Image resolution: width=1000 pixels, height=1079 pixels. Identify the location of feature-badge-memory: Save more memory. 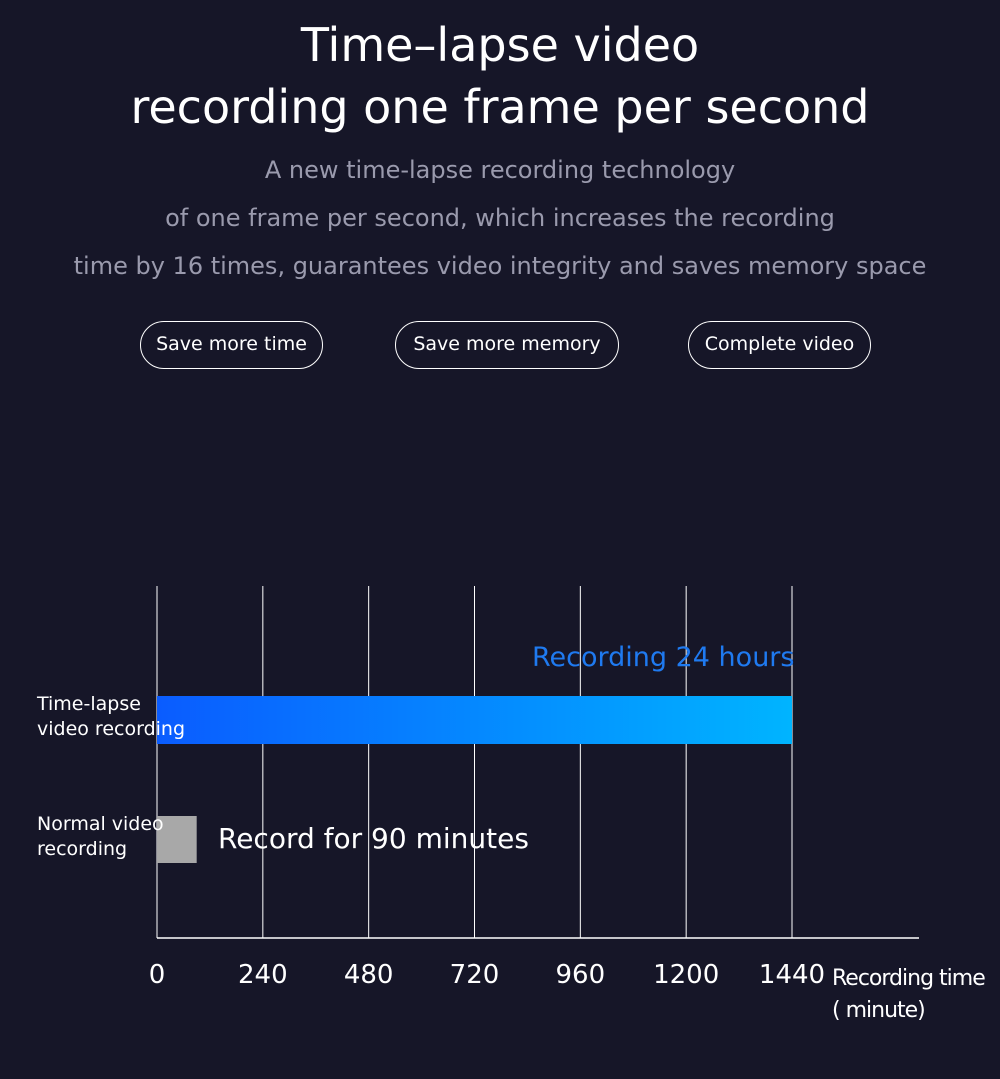
(507, 345).